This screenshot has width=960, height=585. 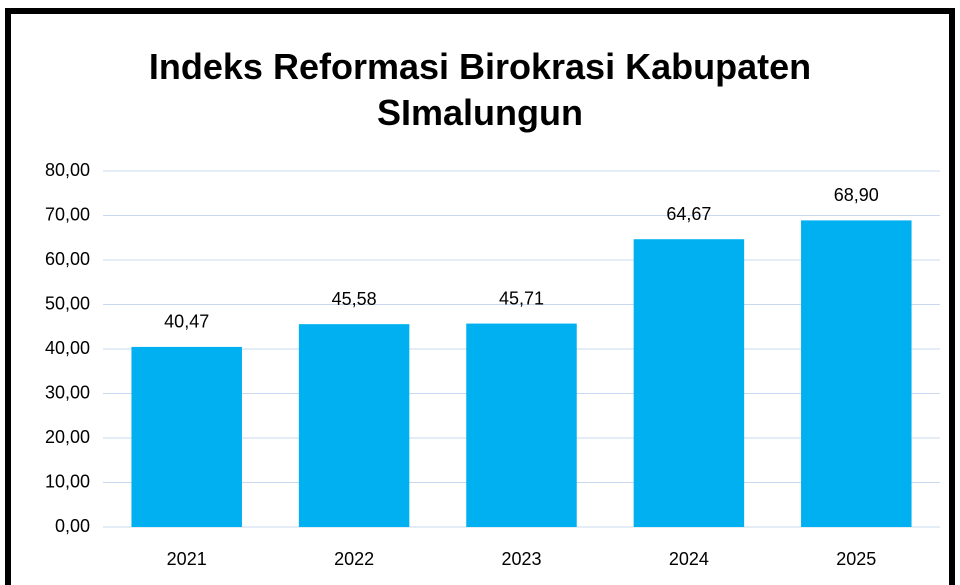 What do you see at coordinates (67, 392) in the screenshot?
I see `y-tick-label: 30,00` at bounding box center [67, 392].